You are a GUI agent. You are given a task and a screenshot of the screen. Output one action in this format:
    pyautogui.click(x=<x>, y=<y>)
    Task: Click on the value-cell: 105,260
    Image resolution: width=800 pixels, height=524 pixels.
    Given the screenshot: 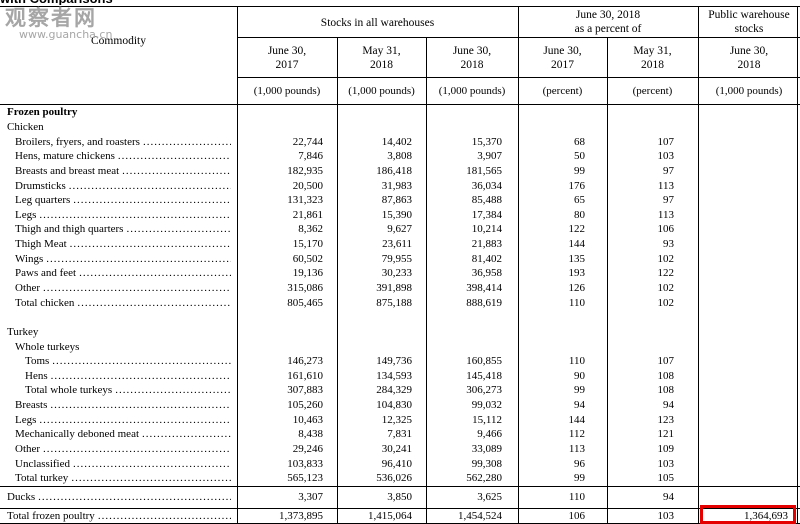 What is the action you would take?
    pyautogui.click(x=305, y=405)
    